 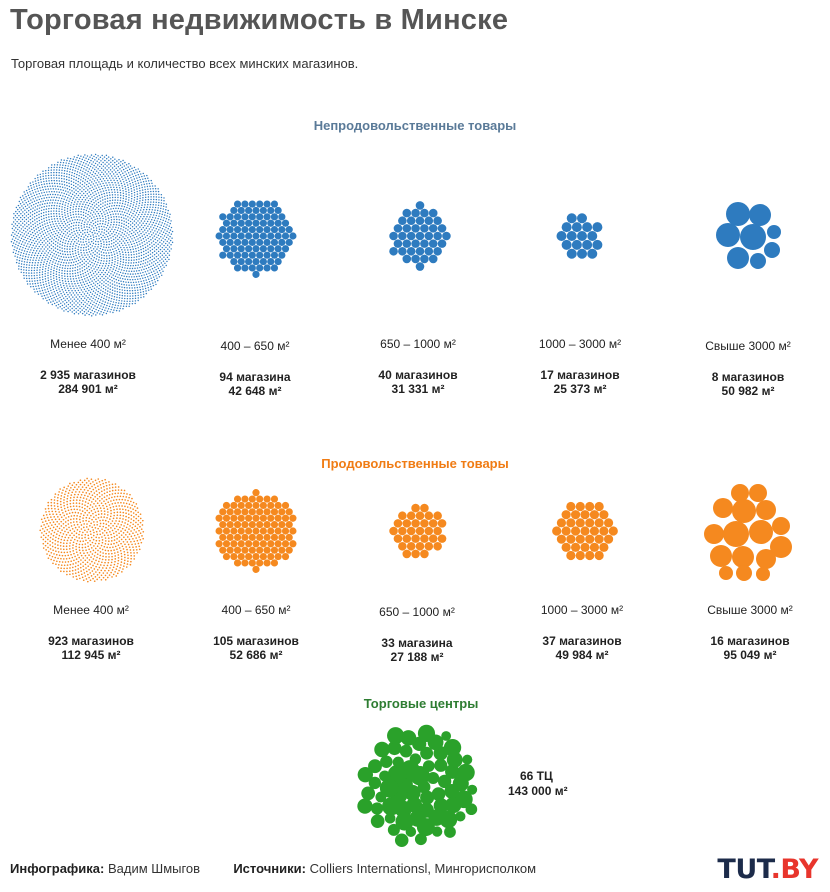 I want to click on sources-text: Colliers Internationsl, Мингорисполком, so click(x=423, y=868).